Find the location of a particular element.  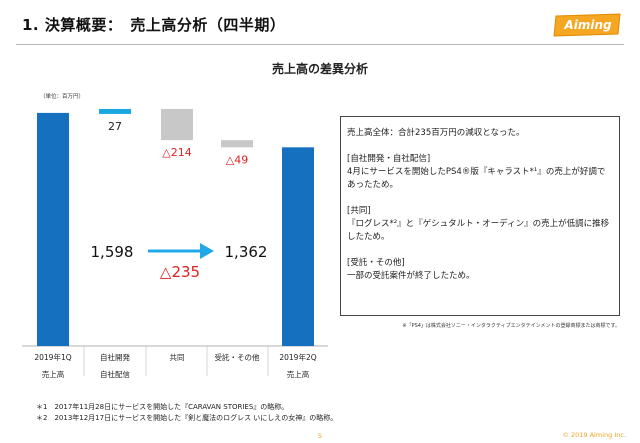

category-label: 受託・その他 is located at coordinates (237, 357).